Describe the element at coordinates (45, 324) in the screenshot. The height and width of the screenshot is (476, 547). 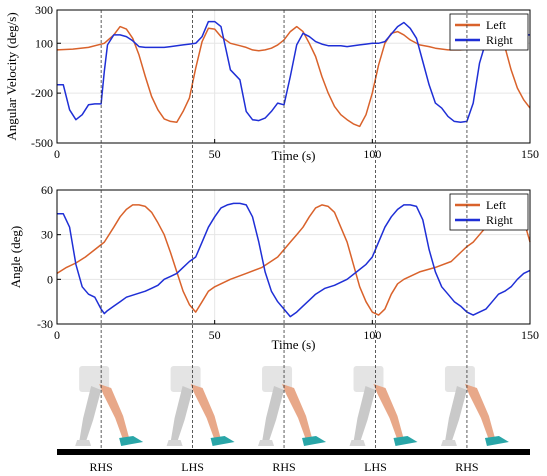
I see `y-tick-label: -30` at that location.